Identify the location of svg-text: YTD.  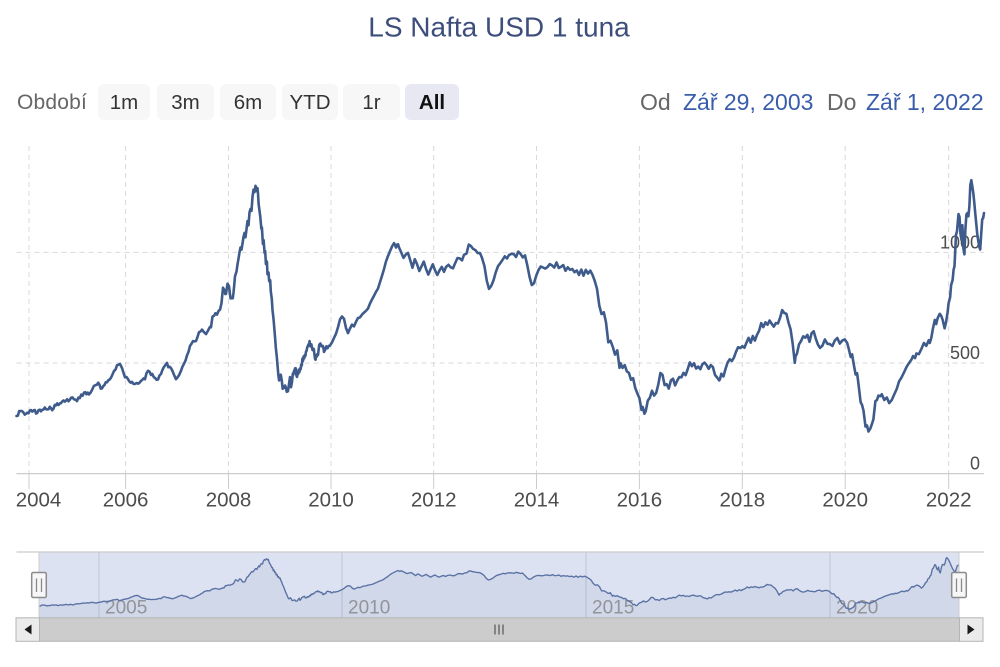
(310, 102).